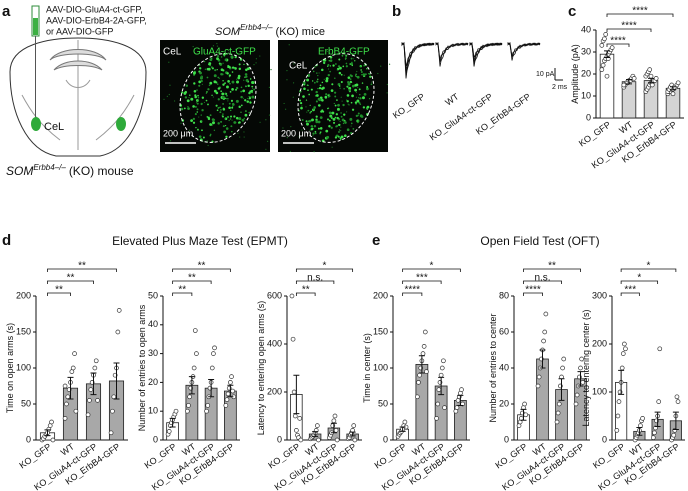 Image resolution: width=688 pixels, height=491 pixels. Describe the element at coordinates (344, 52) in the screenshot. I see `image-label: ErbB4-GFP` at that location.